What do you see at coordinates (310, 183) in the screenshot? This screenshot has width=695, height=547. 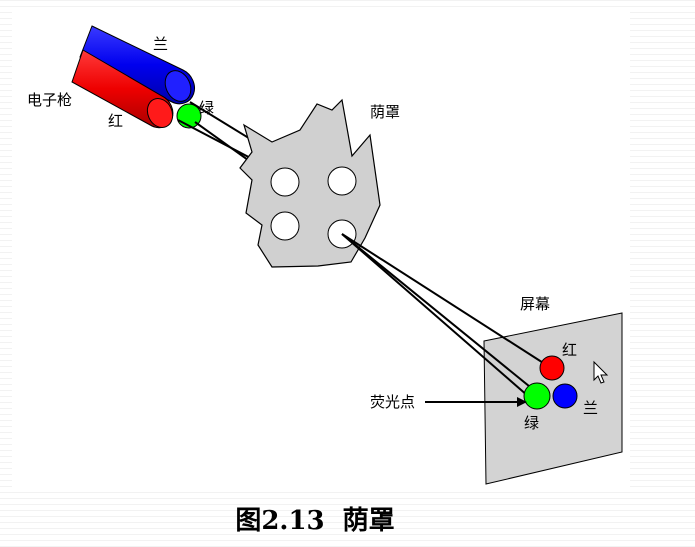 I see `shadow-mask` at bounding box center [310, 183].